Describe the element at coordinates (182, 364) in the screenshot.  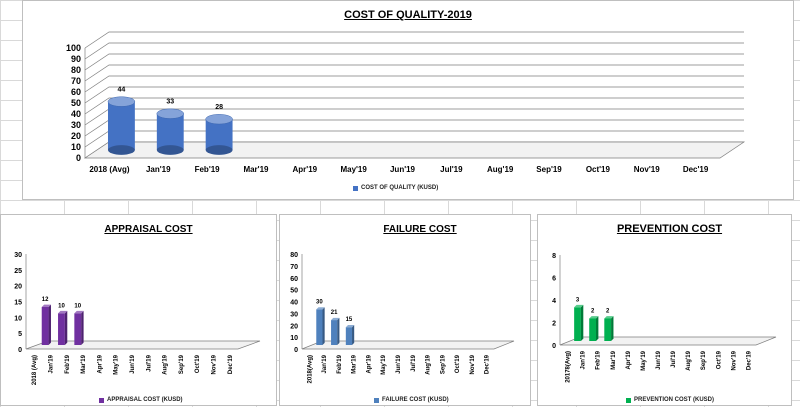
I see `x-tick-label: Sep'19` at that location.